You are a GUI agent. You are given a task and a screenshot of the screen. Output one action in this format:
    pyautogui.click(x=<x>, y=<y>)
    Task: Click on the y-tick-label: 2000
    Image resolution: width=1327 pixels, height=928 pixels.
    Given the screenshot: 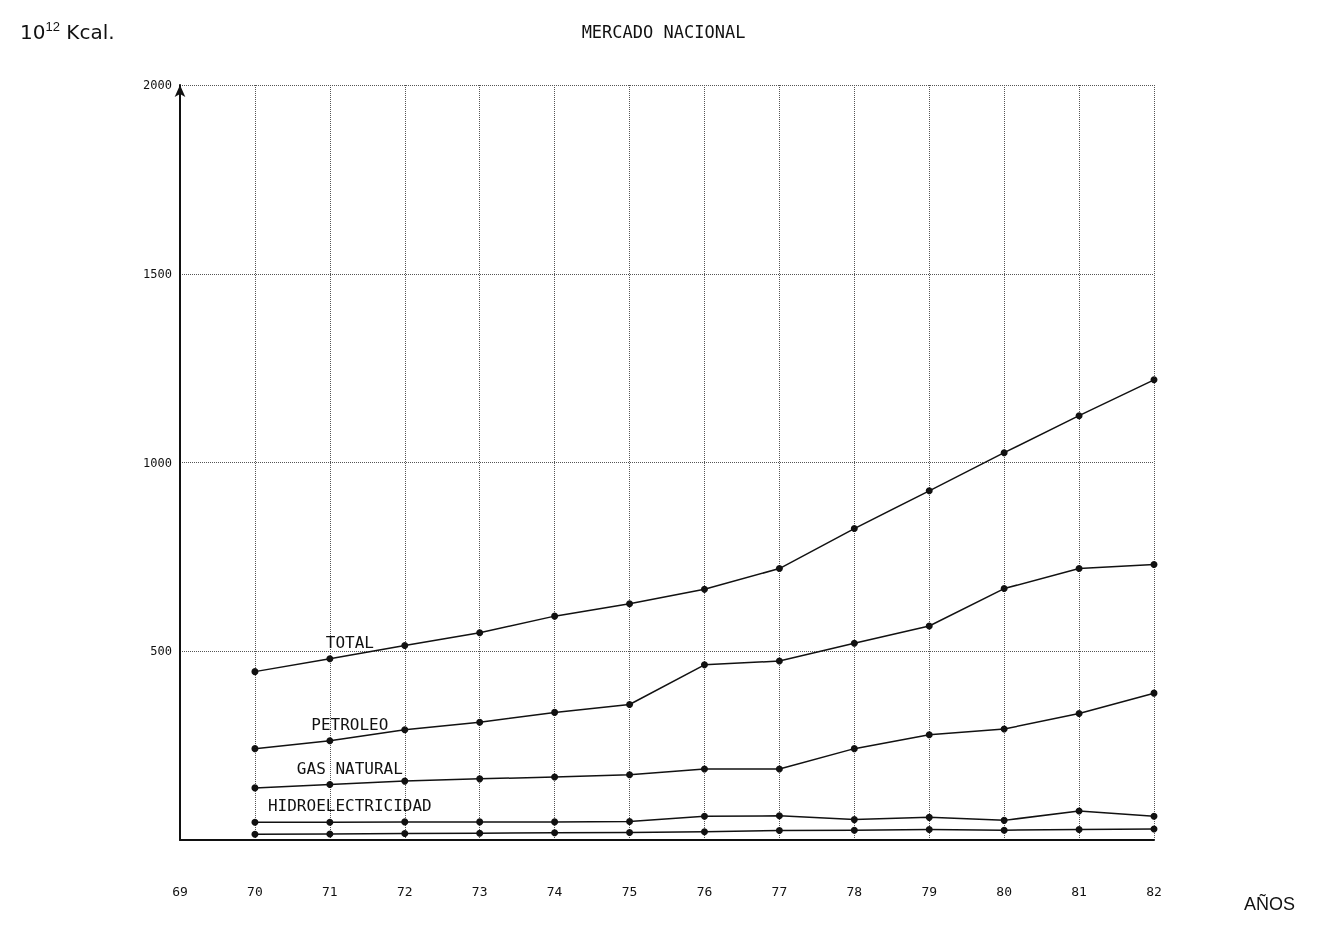 What is the action you would take?
    pyautogui.click(x=157, y=85)
    